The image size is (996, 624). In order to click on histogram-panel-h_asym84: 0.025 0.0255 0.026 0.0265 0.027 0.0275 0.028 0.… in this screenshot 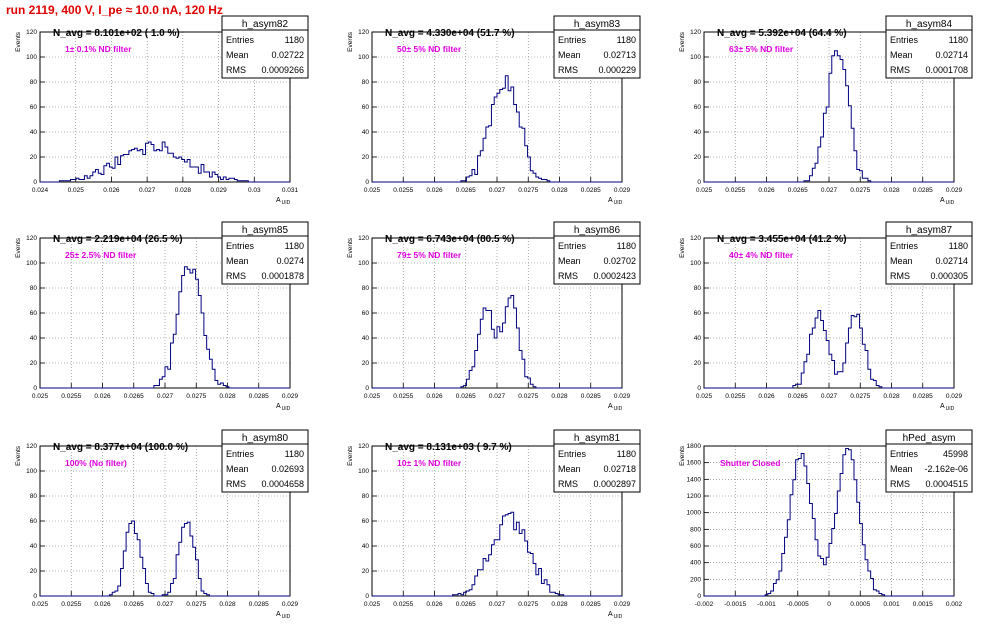, I will do `click(830, 112)`.